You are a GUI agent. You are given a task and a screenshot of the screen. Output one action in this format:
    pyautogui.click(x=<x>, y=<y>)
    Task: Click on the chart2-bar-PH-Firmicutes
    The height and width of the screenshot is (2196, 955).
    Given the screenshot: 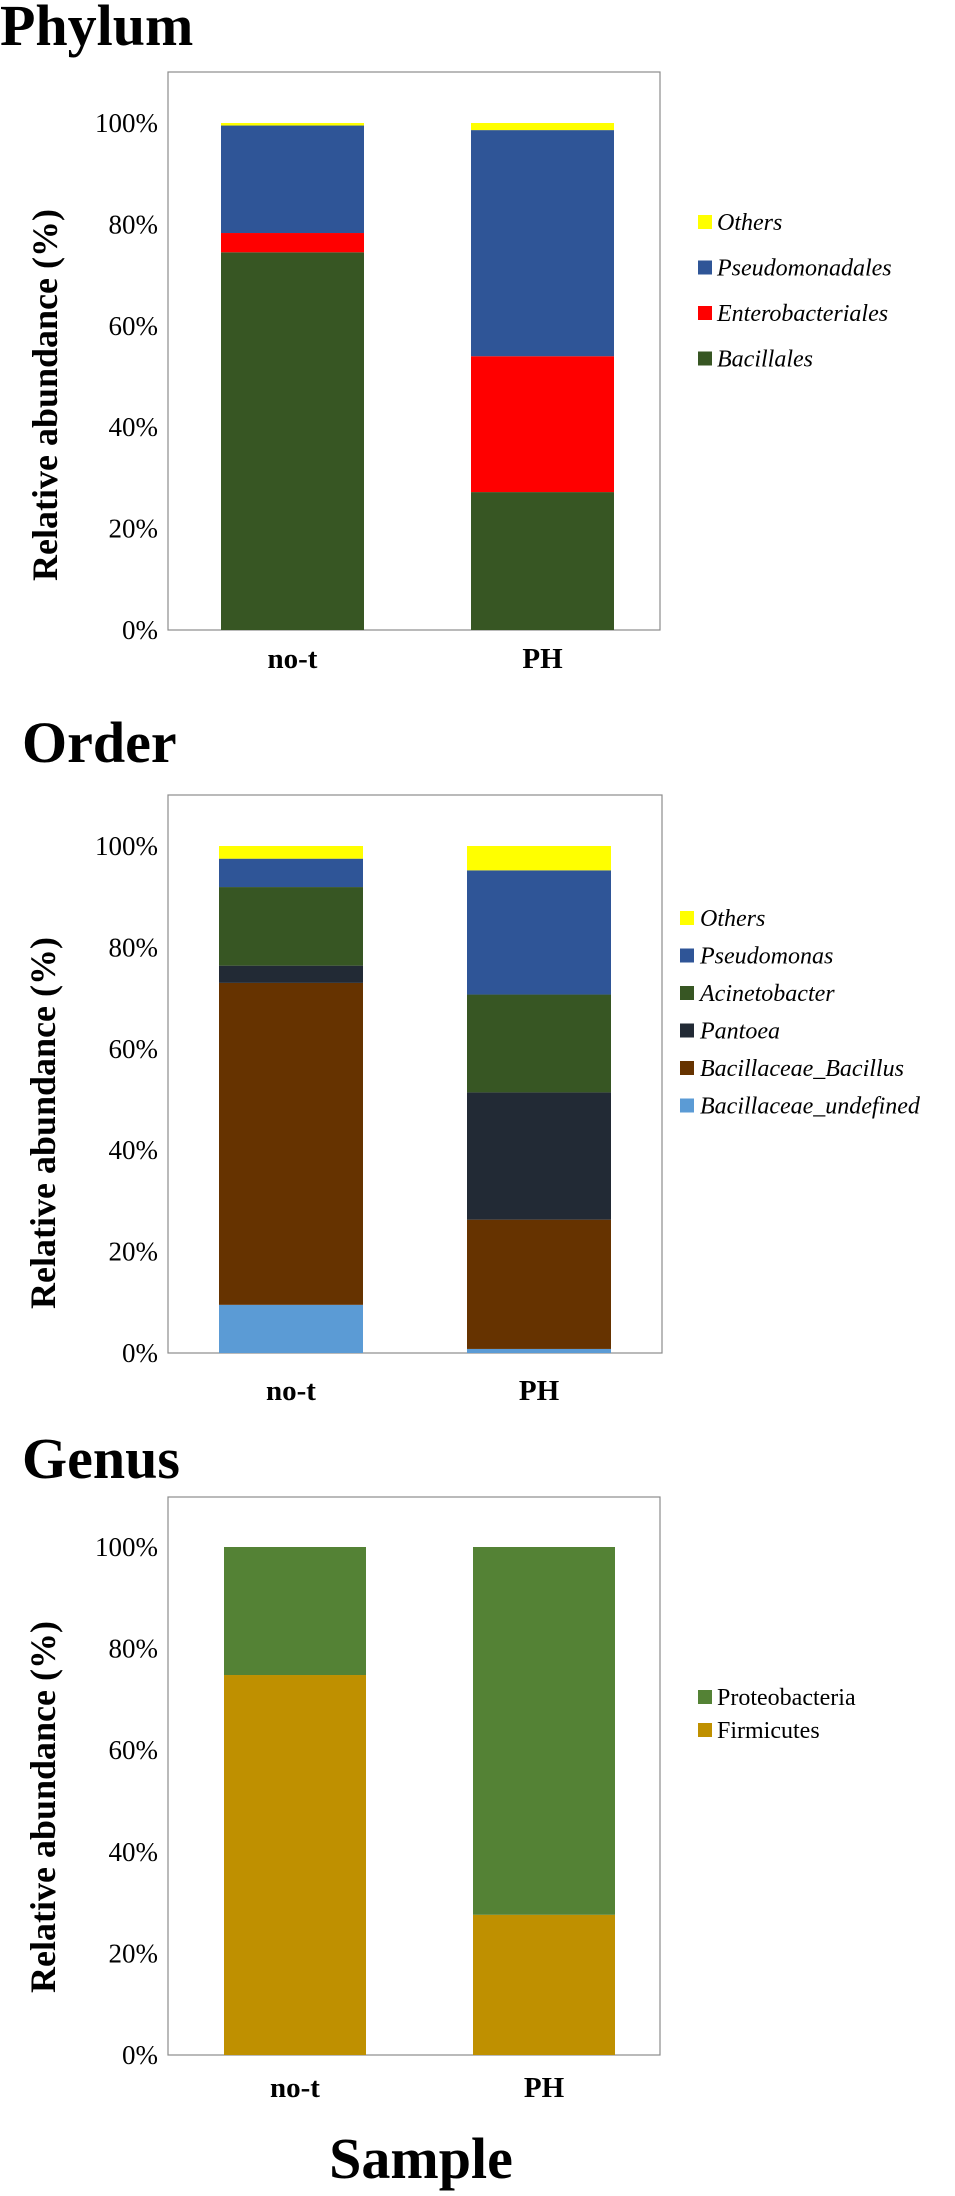 What is the action you would take?
    pyautogui.click(x=544, y=1984)
    